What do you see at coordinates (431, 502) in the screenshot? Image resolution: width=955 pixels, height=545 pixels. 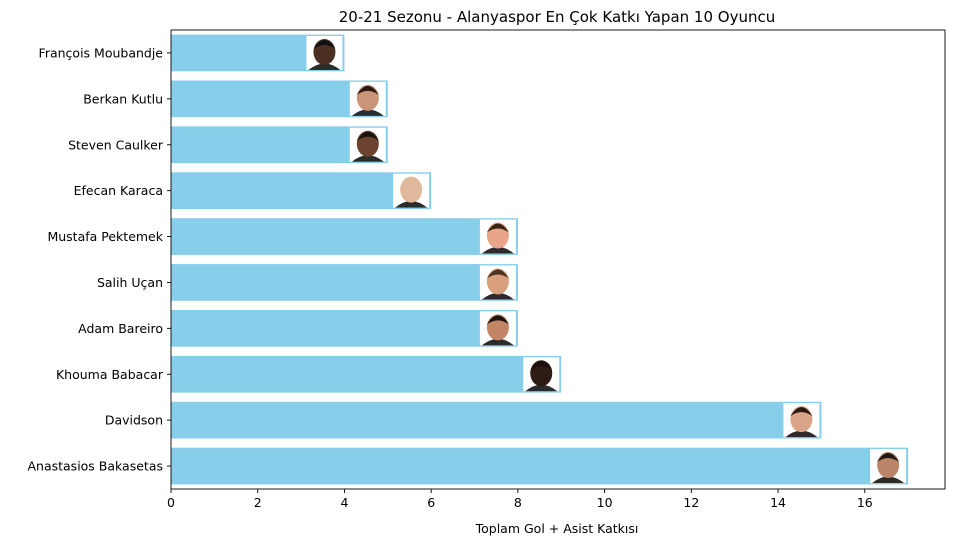 I see `x-tick-label: 6` at bounding box center [431, 502].